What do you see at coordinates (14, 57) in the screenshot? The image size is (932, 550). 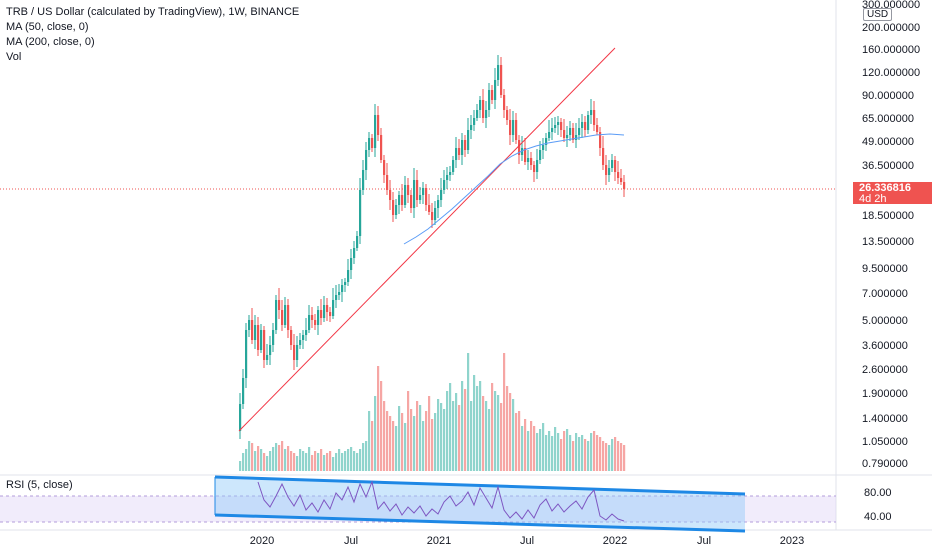 I see `volume-label: Vol` at bounding box center [14, 57].